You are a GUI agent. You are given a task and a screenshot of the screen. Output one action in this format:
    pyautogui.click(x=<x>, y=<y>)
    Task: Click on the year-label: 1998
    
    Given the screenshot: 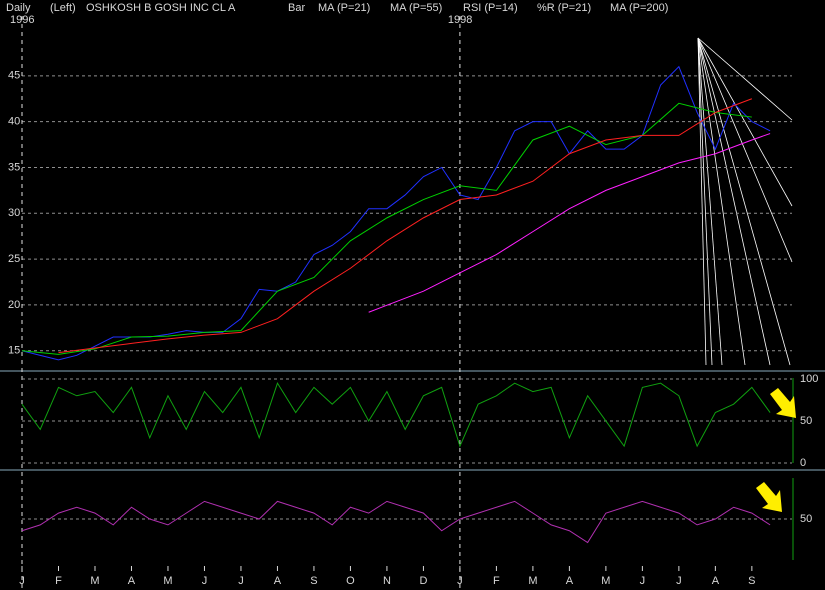 What is the action you would take?
    pyautogui.click(x=460, y=20)
    